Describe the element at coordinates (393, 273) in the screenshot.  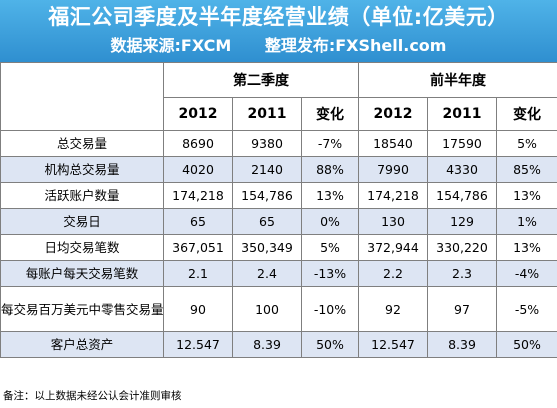
I see `cell-h1-2012: 2.2` at that location.